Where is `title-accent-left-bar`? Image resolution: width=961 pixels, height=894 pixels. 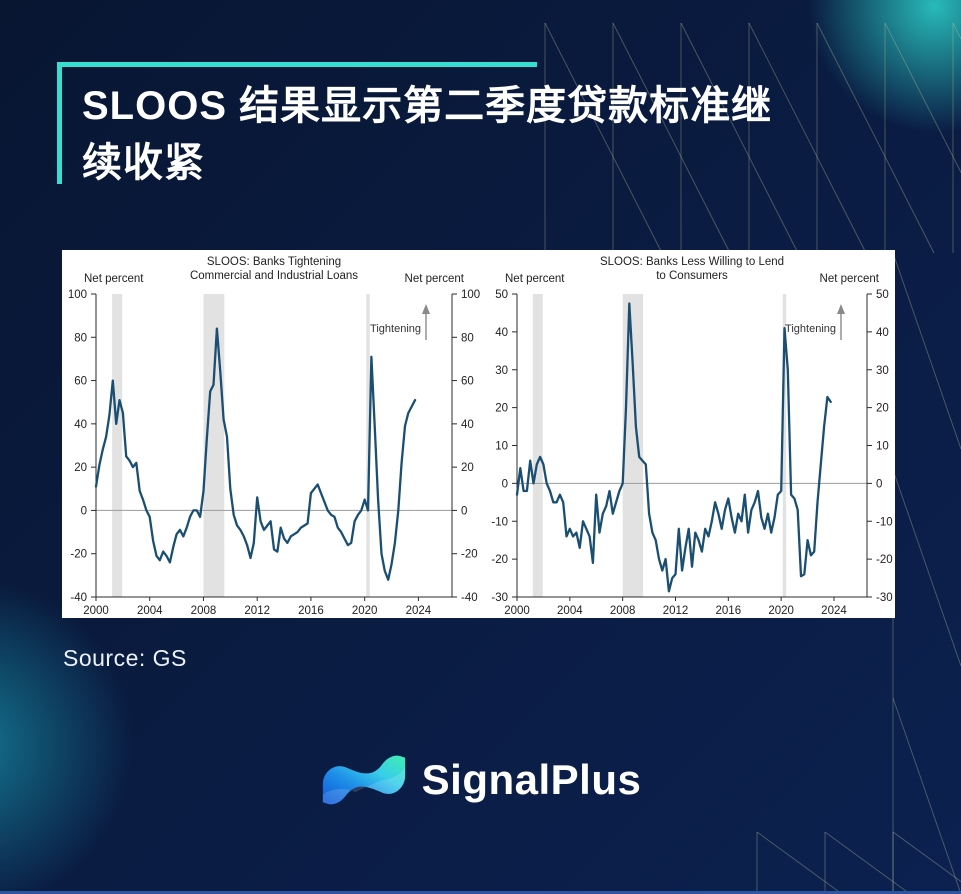 title-accent-left-bar is located at coordinates (59, 123).